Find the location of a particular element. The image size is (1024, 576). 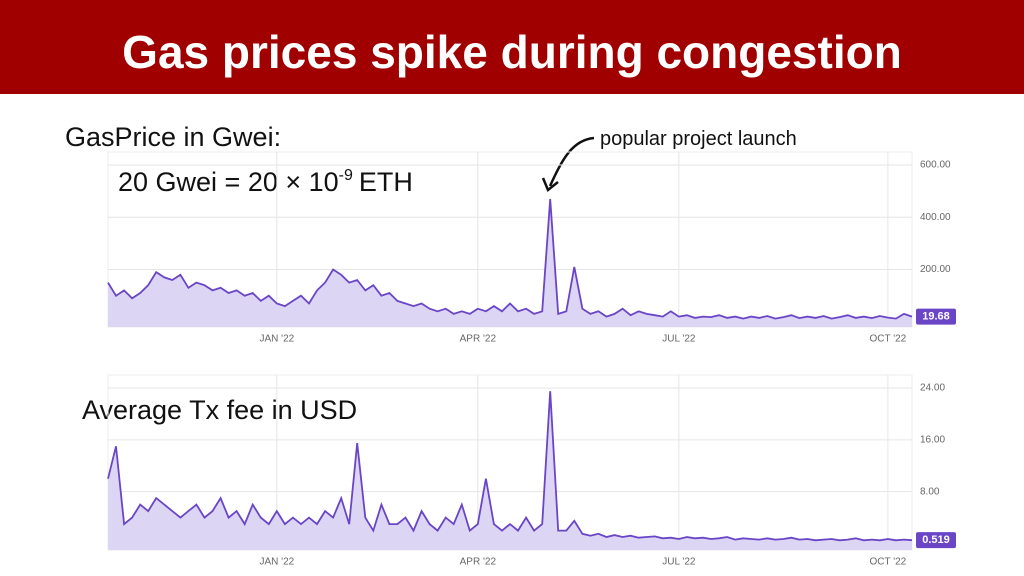

annotation: popular project launch is located at coordinates (698, 139).